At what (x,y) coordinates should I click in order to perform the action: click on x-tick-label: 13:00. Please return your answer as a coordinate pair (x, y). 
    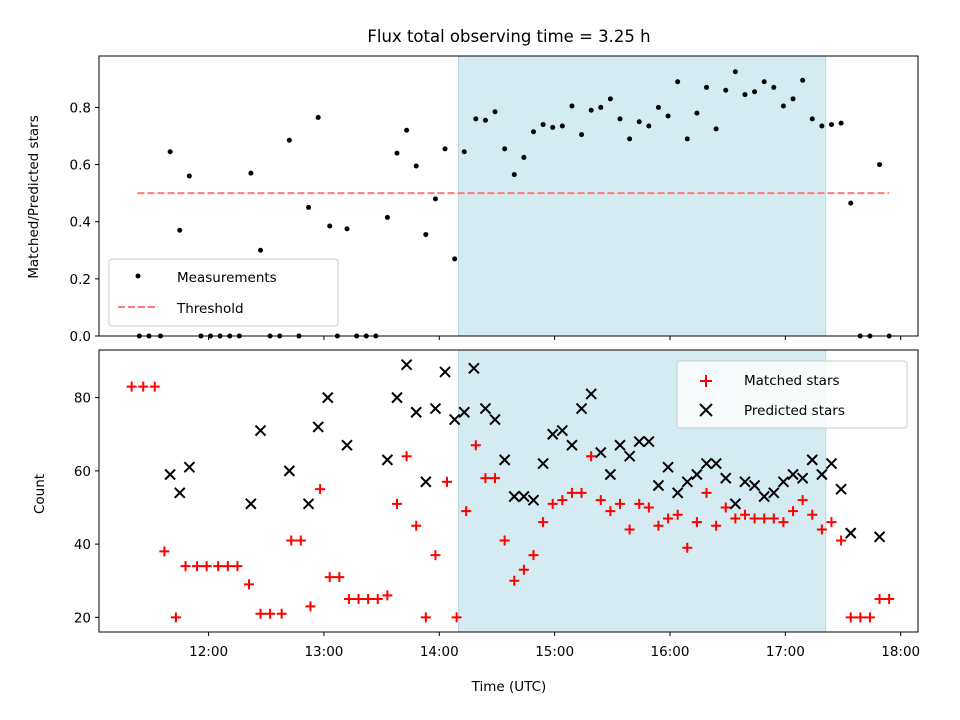
    Looking at the image, I should click on (323, 652).